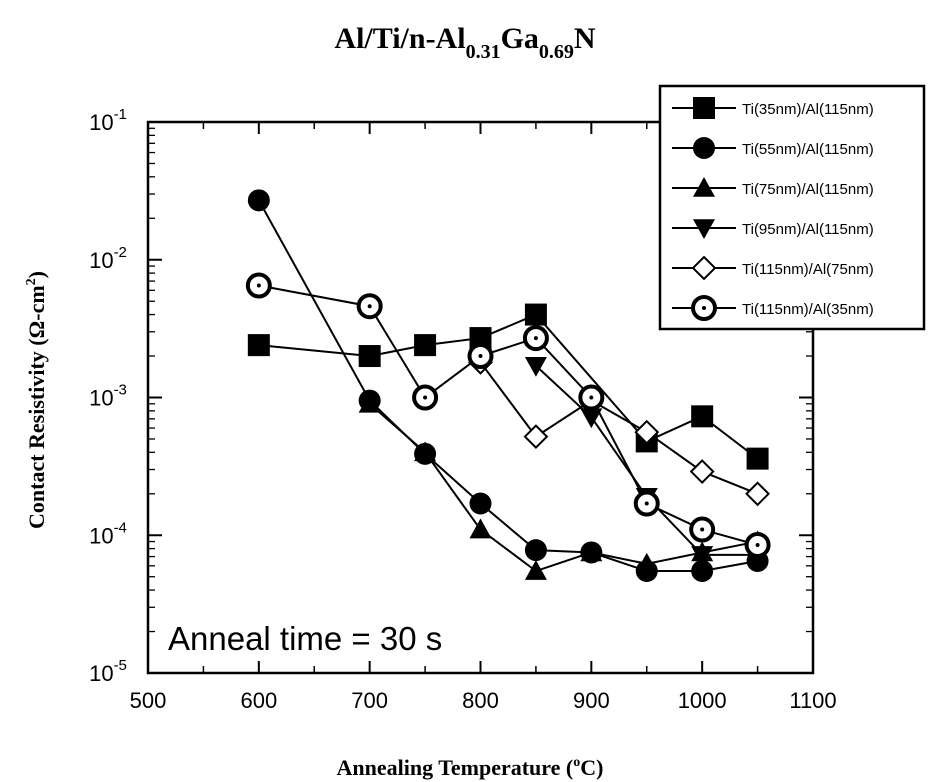  Describe the element at coordinates (148, 700) in the screenshot. I see `x-tick-label-500: 500` at that location.